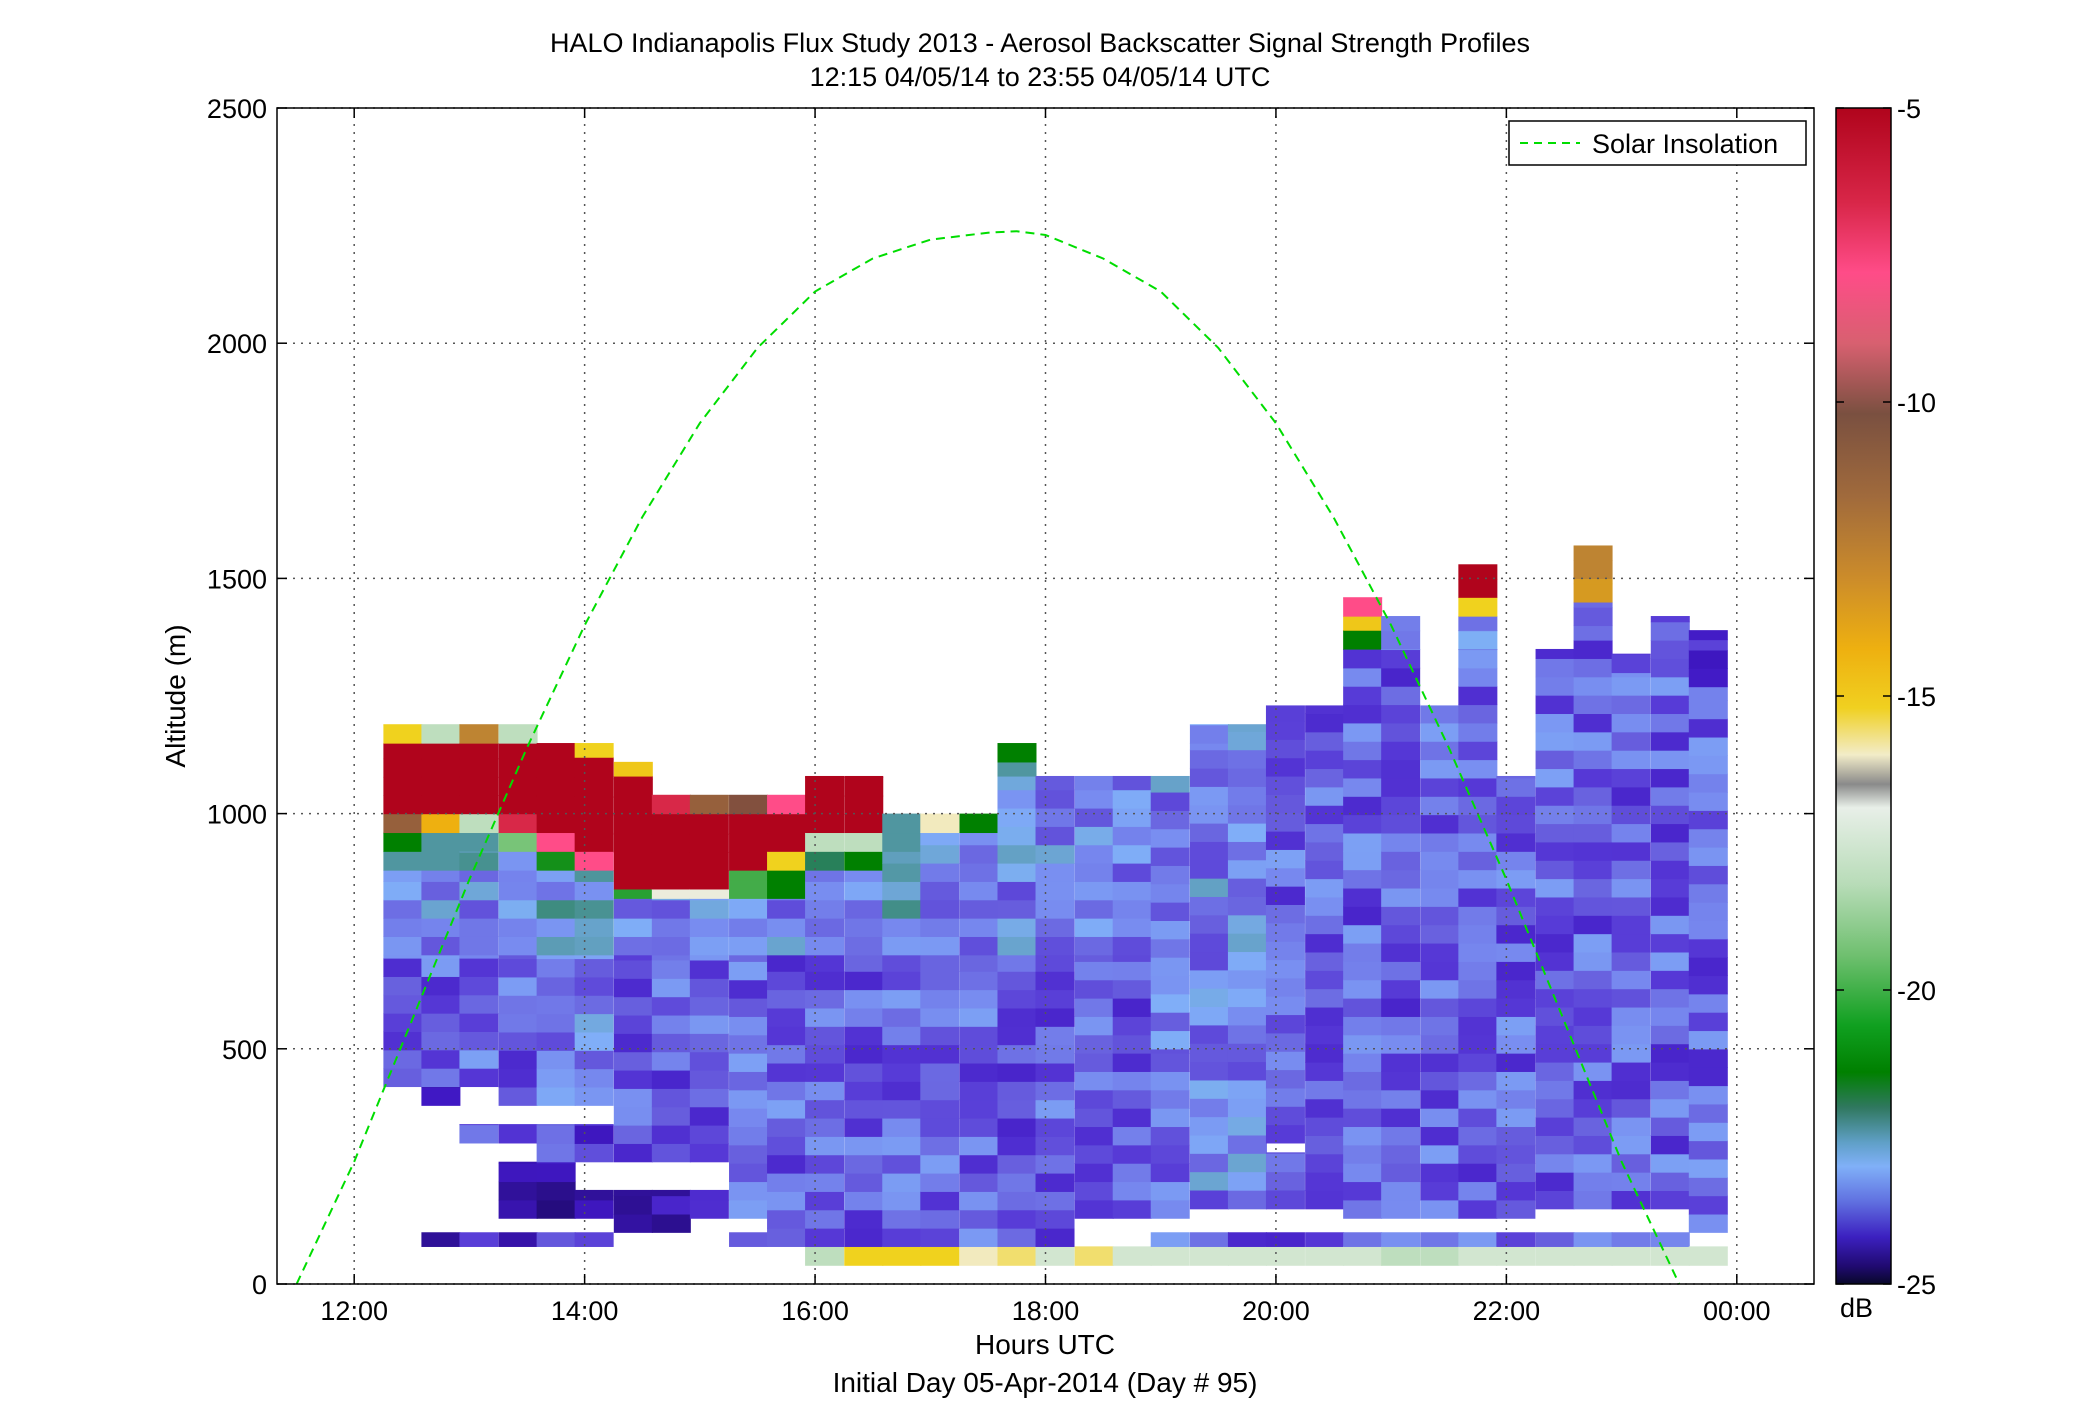 Image resolution: width=2098 pixels, height=1425 pixels. What do you see at coordinates (354, 1311) in the screenshot?
I see `x-tick-label: 12:00` at bounding box center [354, 1311].